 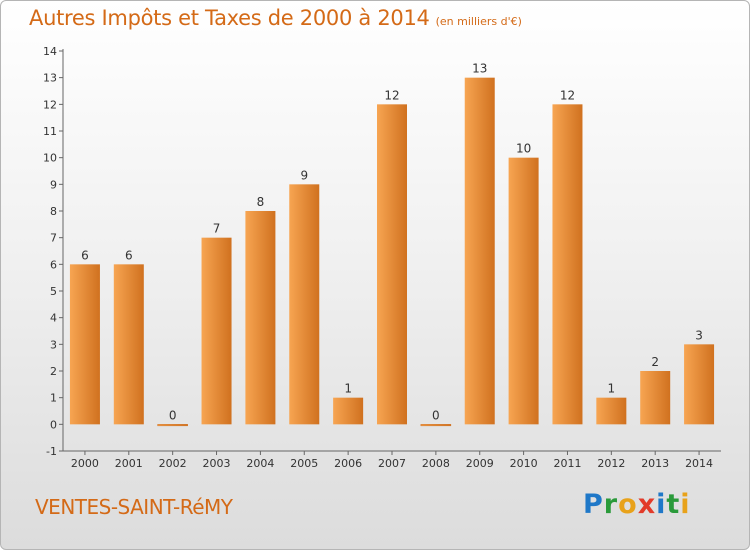 I want to click on y-tick-label: -1, so click(x=51, y=451).